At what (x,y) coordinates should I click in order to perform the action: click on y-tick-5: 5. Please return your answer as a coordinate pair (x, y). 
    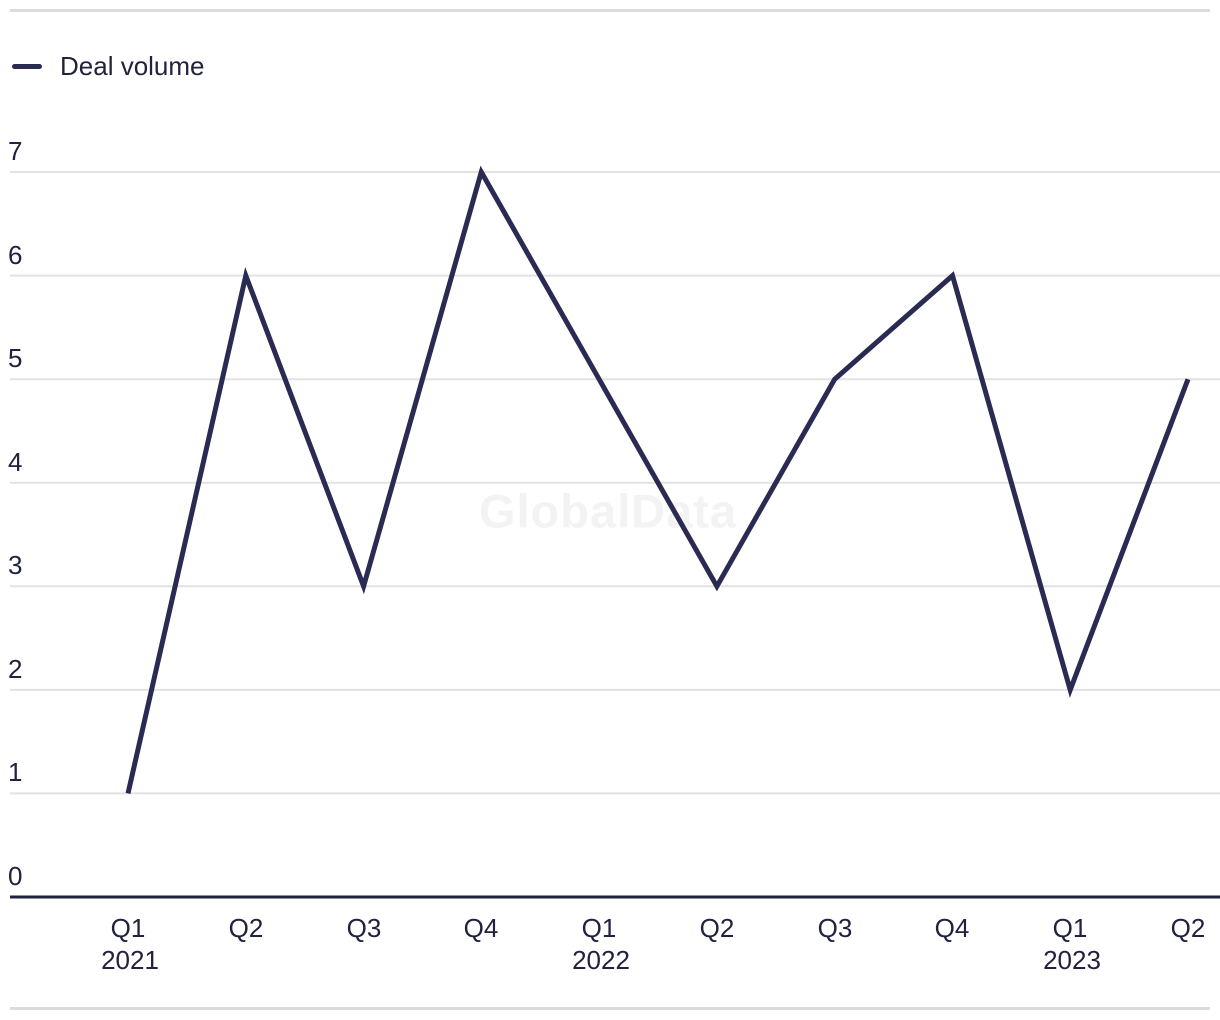
    Looking at the image, I should click on (15, 358).